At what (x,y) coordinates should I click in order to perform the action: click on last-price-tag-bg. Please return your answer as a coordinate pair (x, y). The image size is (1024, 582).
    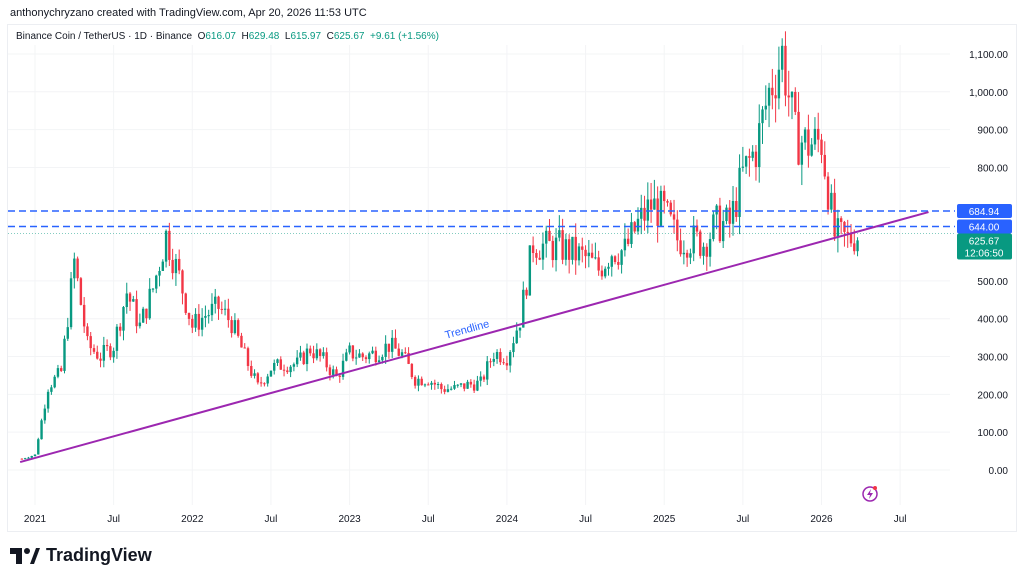
    Looking at the image, I should click on (984, 246).